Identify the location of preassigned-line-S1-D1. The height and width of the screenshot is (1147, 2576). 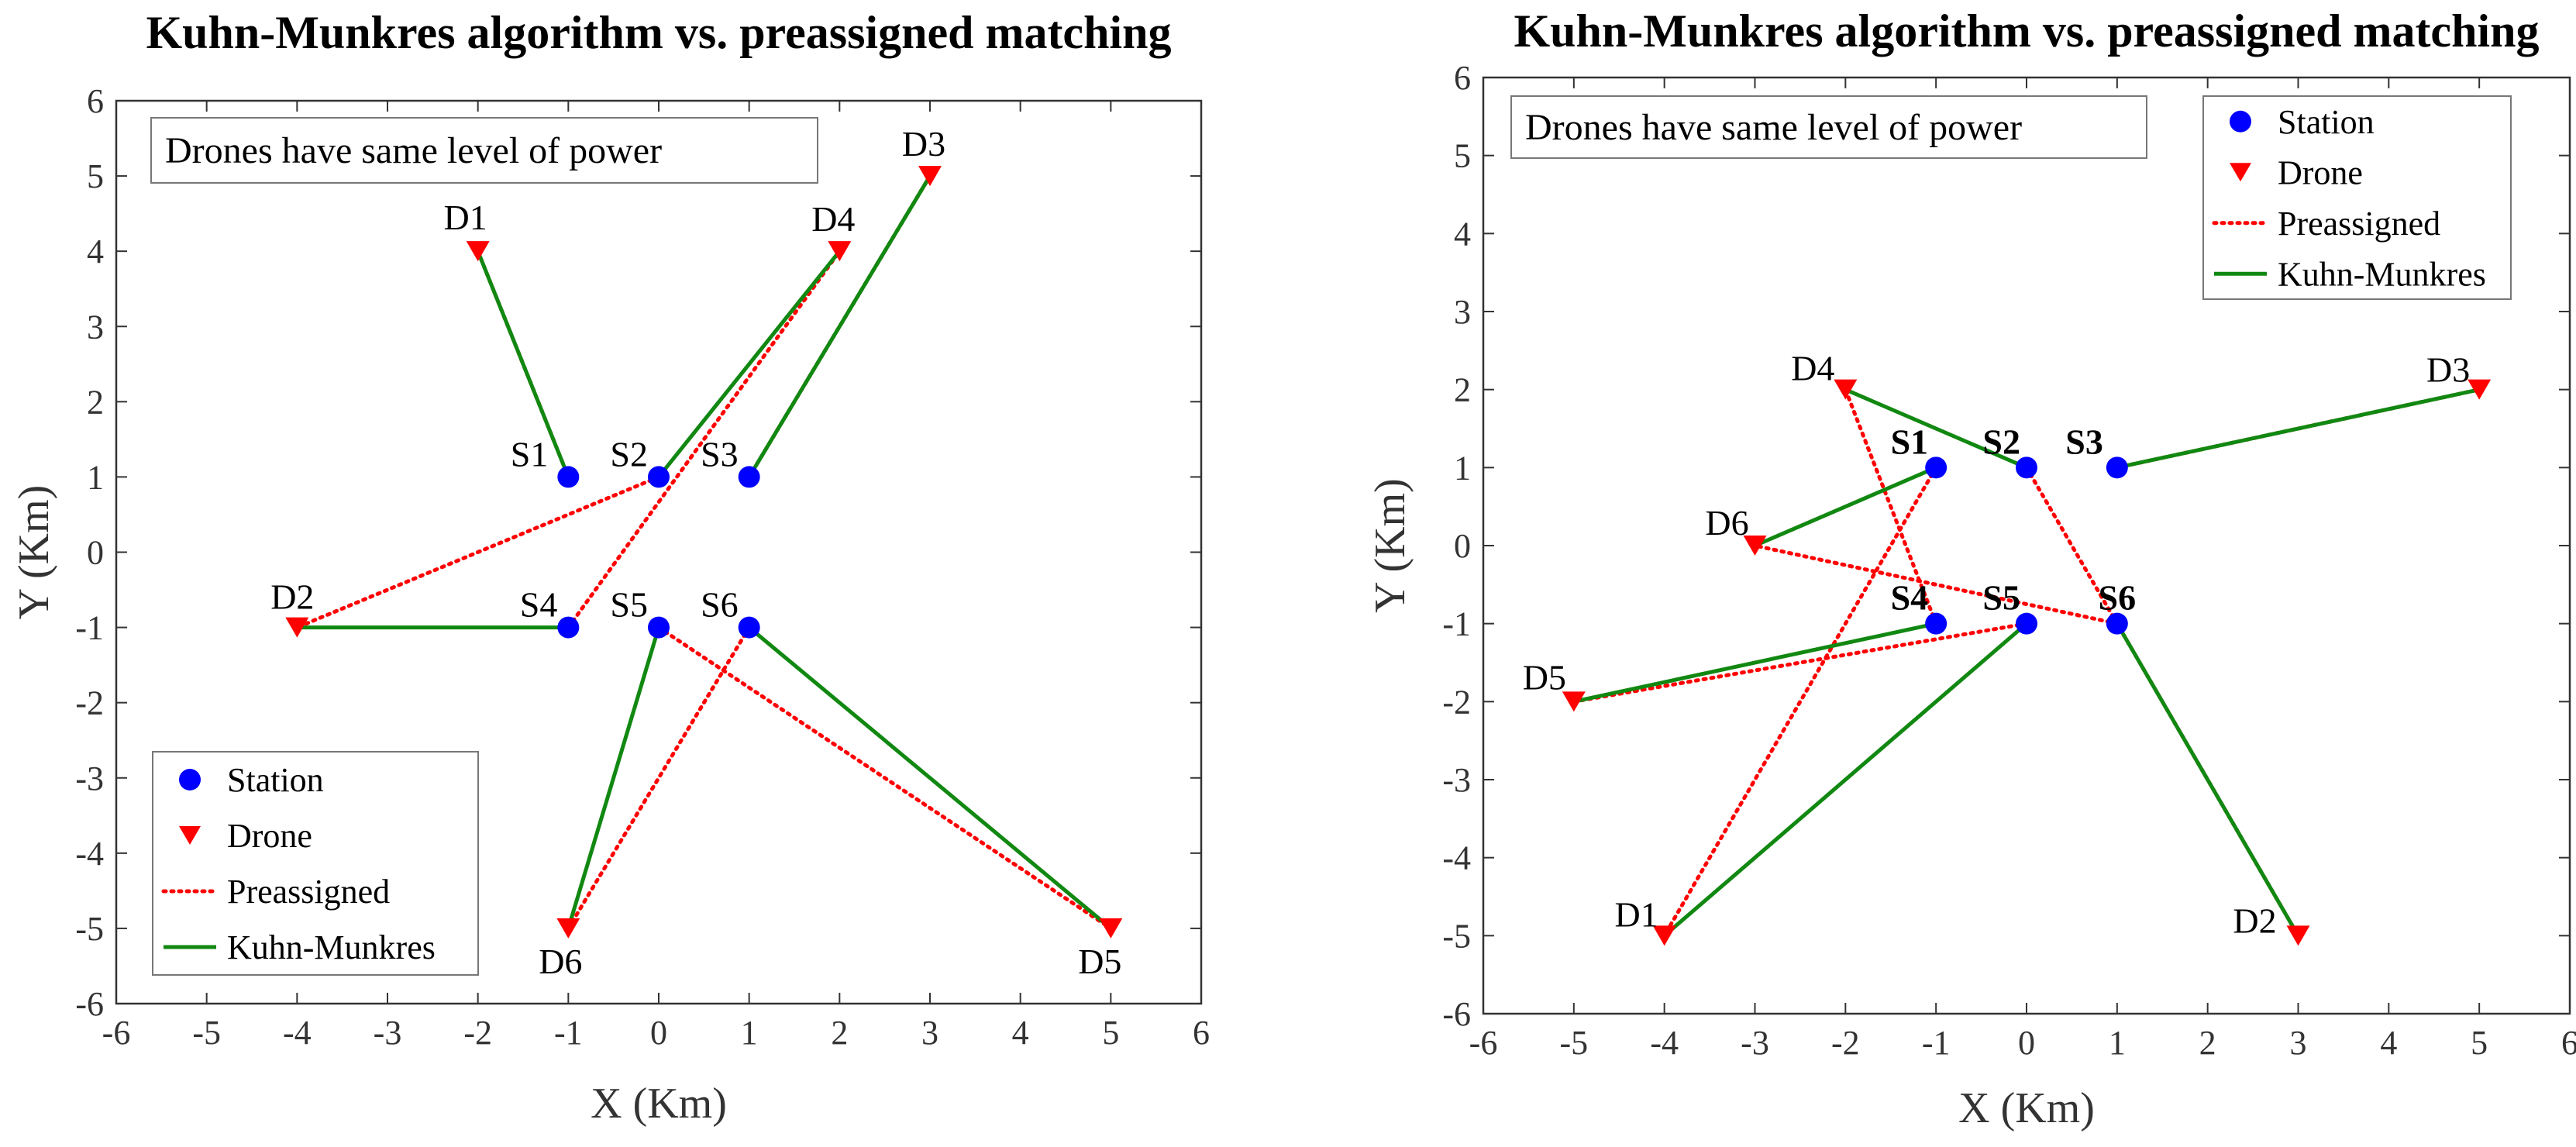
(1800, 701).